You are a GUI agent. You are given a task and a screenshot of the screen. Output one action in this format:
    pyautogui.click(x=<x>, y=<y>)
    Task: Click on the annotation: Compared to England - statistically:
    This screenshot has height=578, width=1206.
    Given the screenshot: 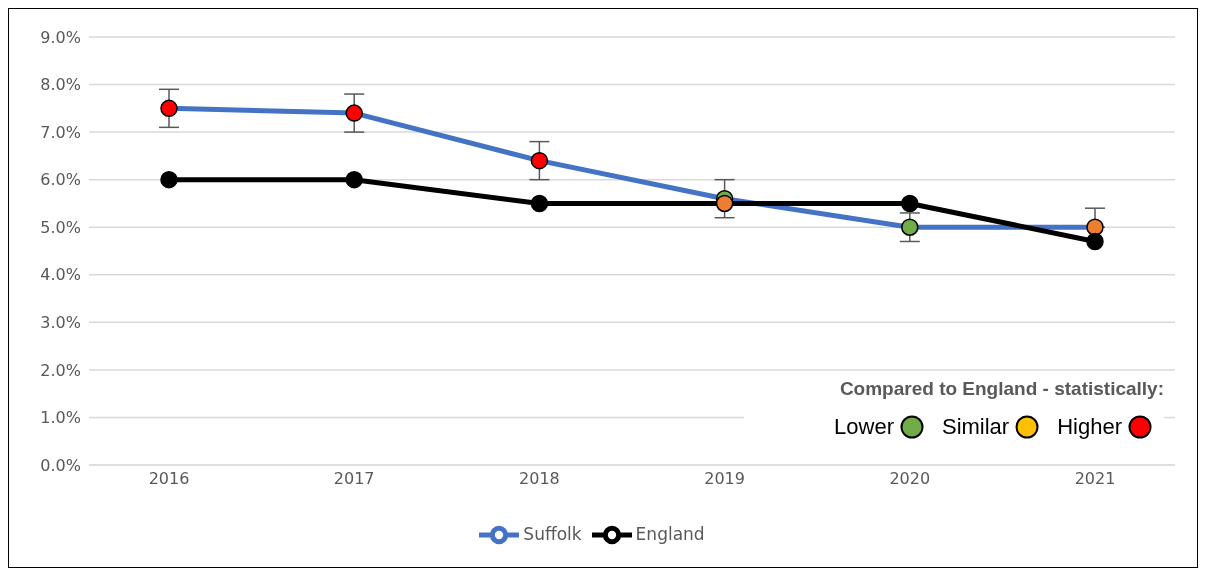 What is the action you would take?
    pyautogui.click(x=1001, y=389)
    